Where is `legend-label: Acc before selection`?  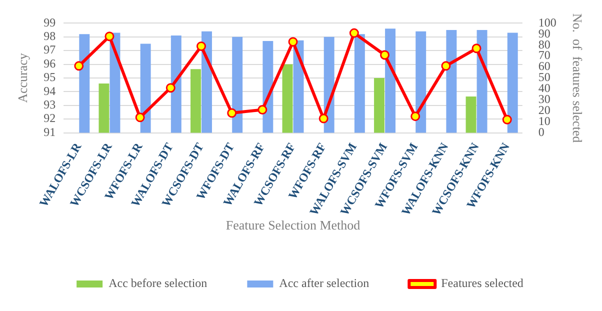 legend-label: Acc before selection is located at coordinates (158, 283).